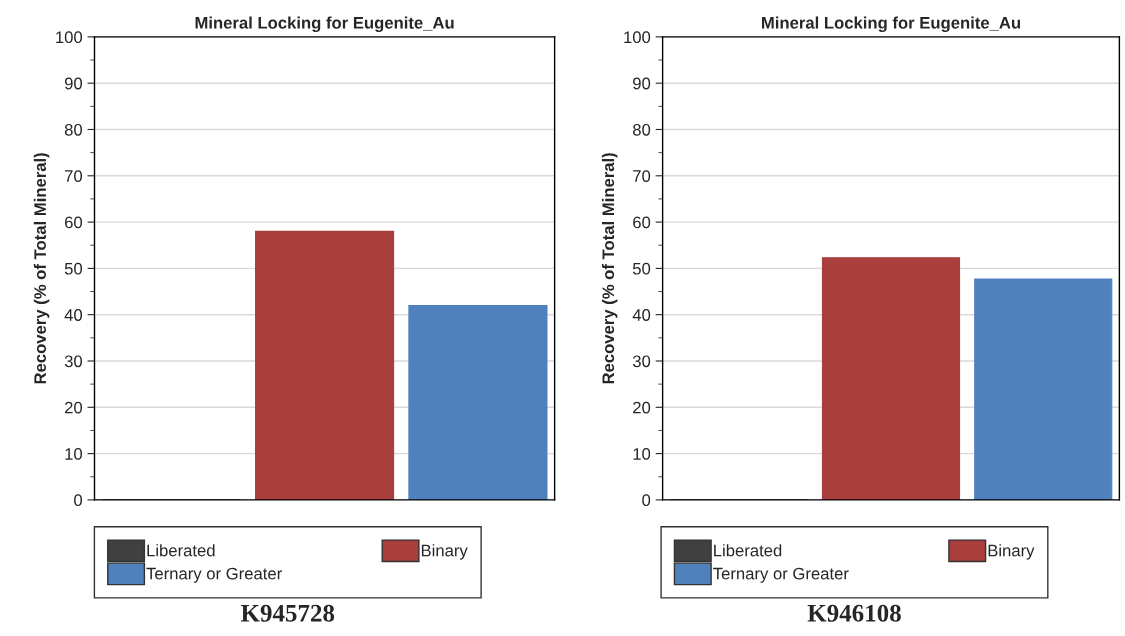 The width and height of the screenshot is (1125, 636). I want to click on text: Liberated, so click(748, 550).